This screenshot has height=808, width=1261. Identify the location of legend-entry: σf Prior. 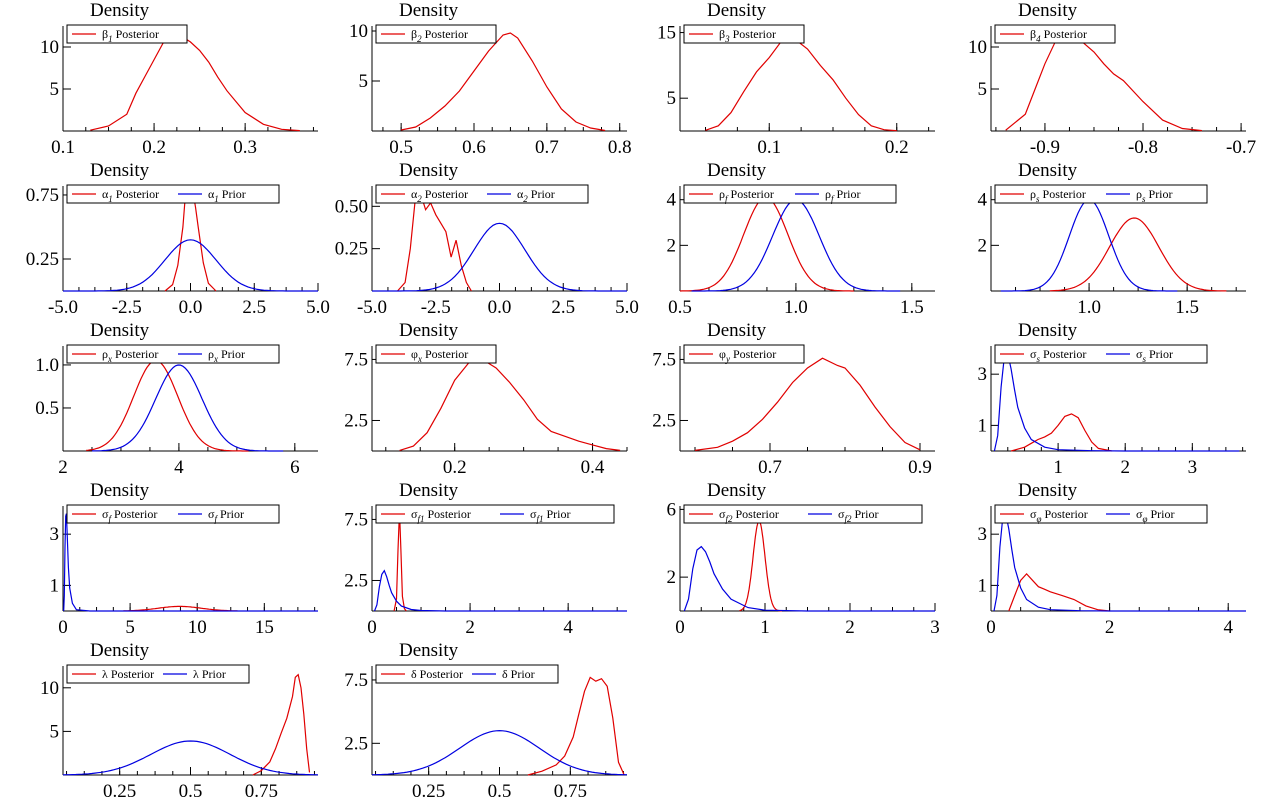
(226, 515).